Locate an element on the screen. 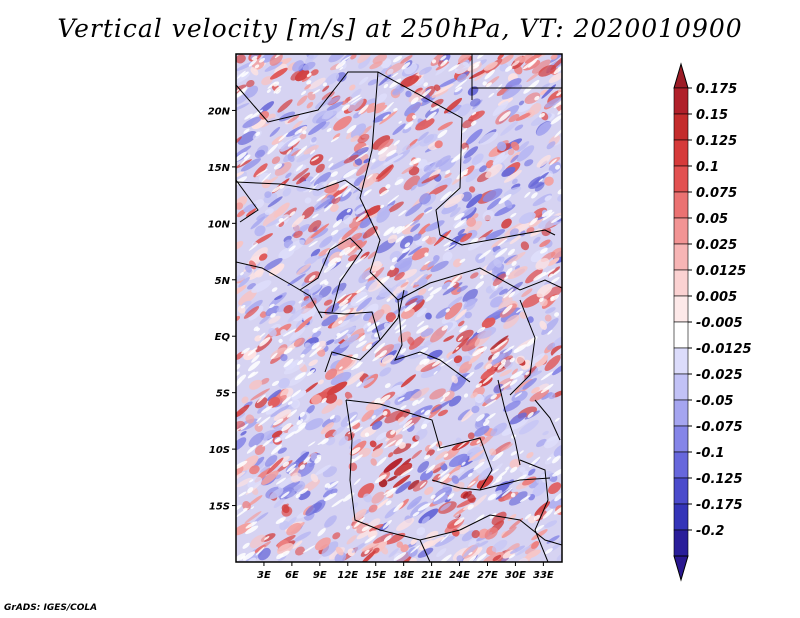  x-axis: 3E 6E 9E 12E 15E 18E 21E 24E 27E 30E 33E is located at coordinates (405, 571).